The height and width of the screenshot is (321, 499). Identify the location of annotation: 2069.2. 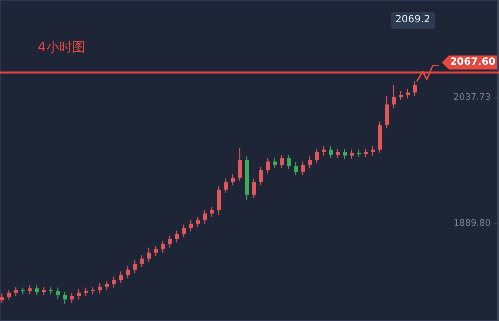
(413, 20).